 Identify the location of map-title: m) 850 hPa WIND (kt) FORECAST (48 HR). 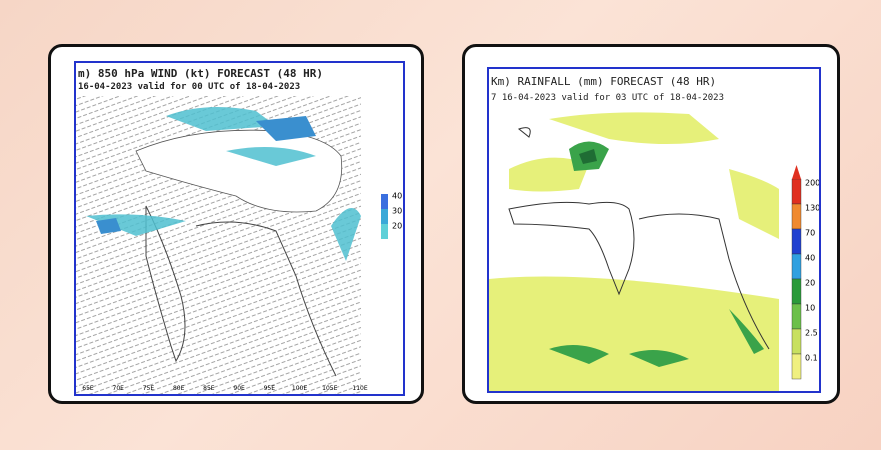
(201, 73).